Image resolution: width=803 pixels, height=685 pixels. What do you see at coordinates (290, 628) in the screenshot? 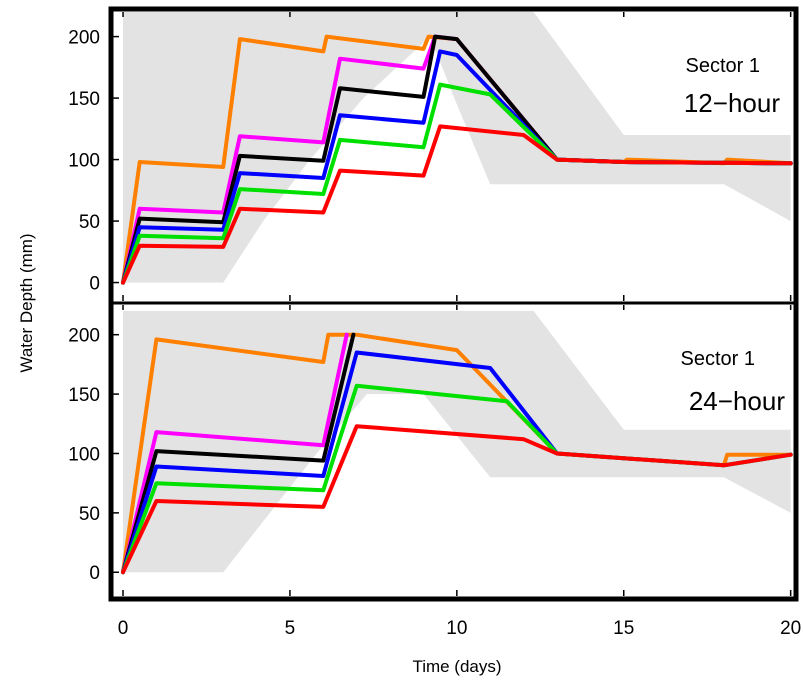
I see `x-tick-label: 5` at bounding box center [290, 628].